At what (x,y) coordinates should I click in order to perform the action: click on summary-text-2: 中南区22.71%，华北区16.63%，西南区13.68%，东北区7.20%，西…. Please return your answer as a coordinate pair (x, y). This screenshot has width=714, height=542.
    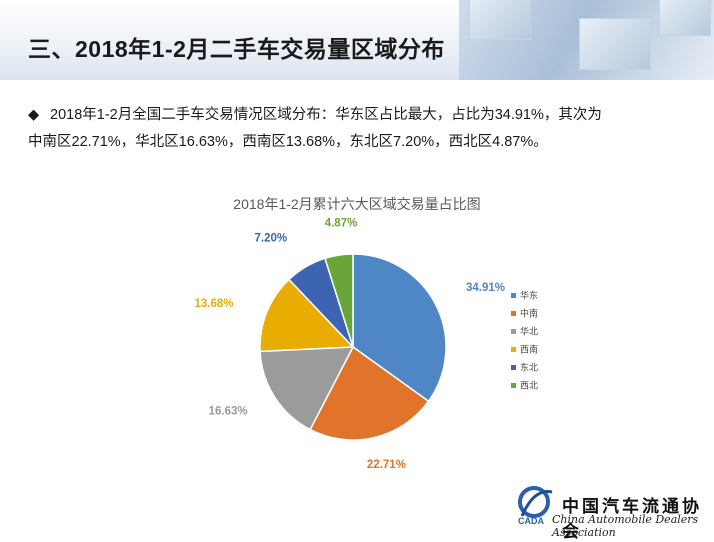
    Looking at the image, I should click on (288, 142).